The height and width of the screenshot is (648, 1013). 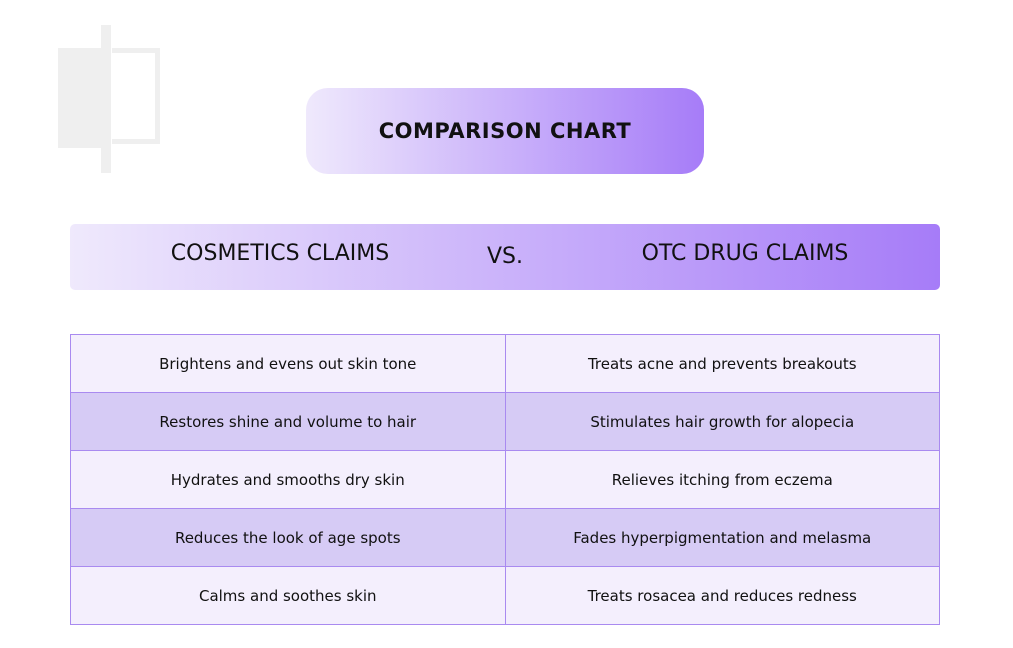 I want to click on column-header: COSMETICS CLAIMS VS. OTC DRUG CLAIMS, so click(x=505, y=257).